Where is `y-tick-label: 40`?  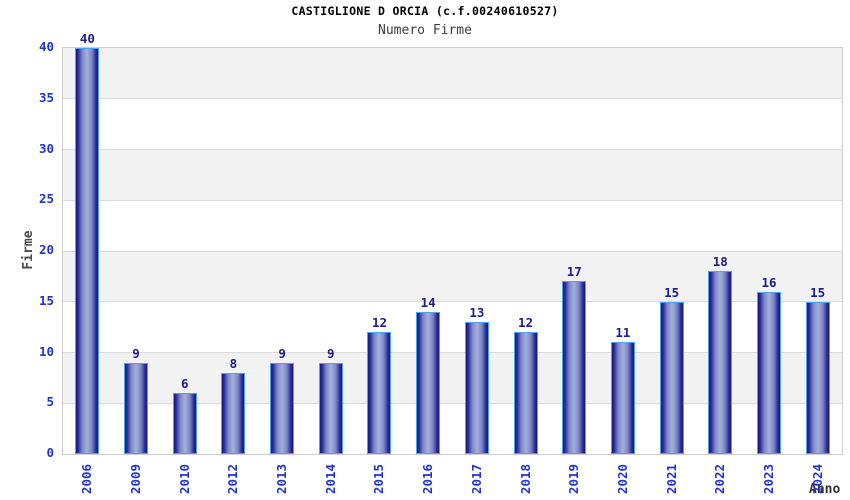
y-tick-label: 40 is located at coordinates (46, 46).